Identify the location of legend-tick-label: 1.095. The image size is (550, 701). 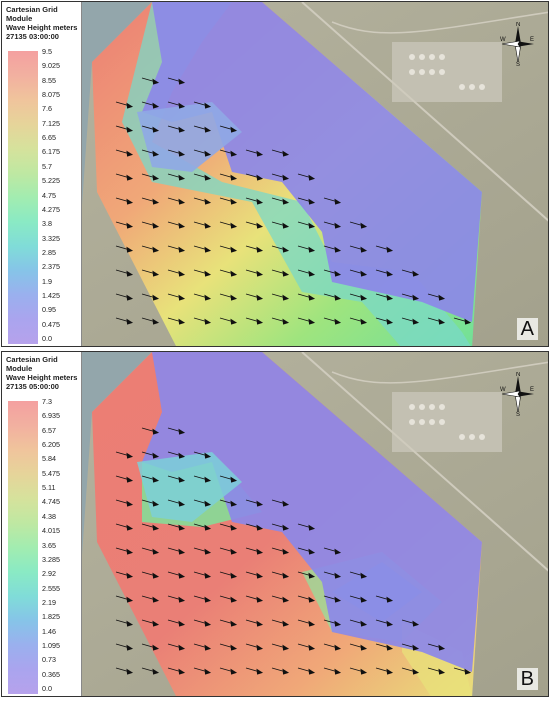
(51, 645).